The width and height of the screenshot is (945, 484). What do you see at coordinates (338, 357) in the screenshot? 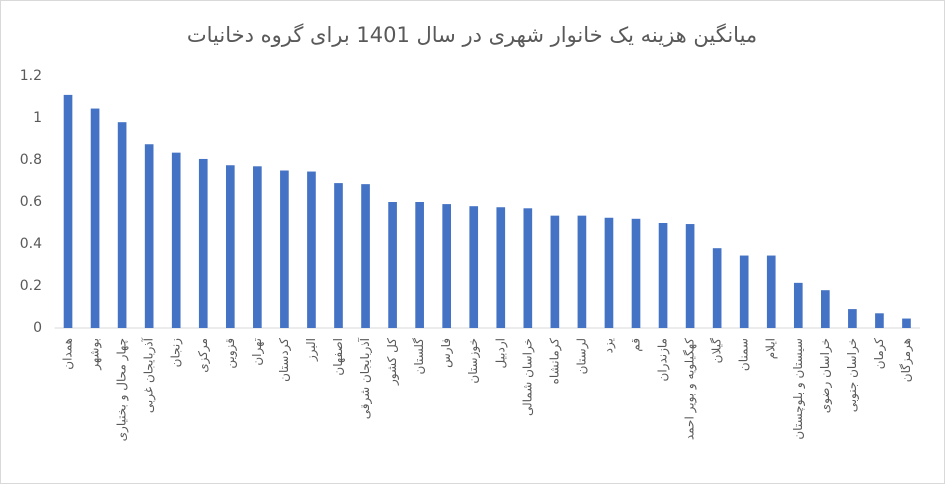
I see `x-tick-label: اصفهان` at bounding box center [338, 357].